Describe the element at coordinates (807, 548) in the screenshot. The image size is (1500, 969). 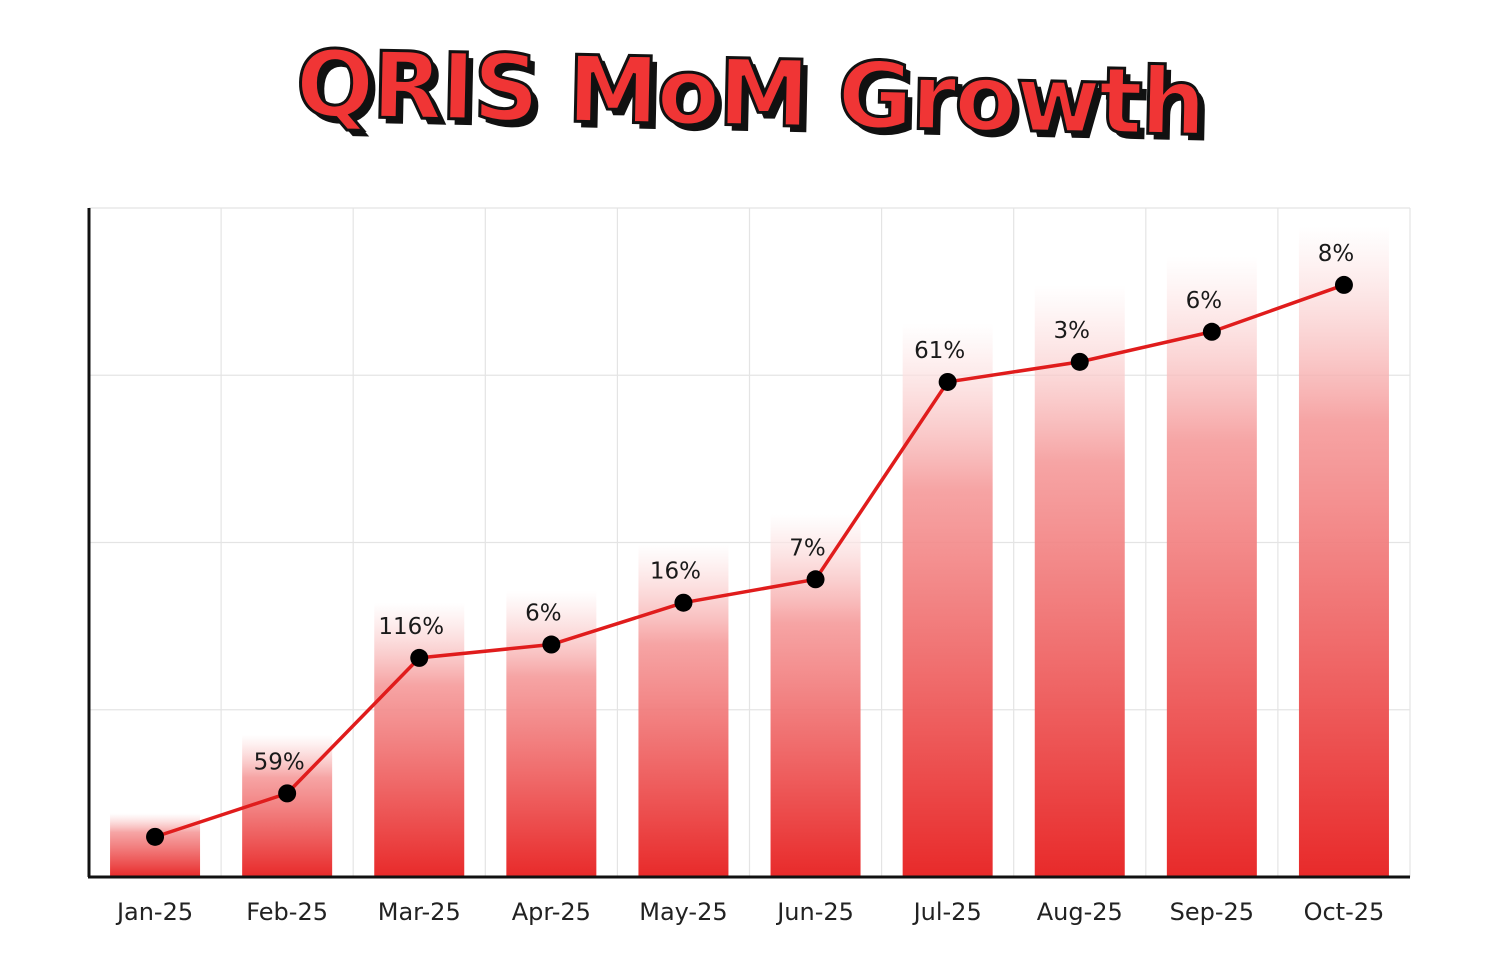
I see `data-label: 7%` at that location.